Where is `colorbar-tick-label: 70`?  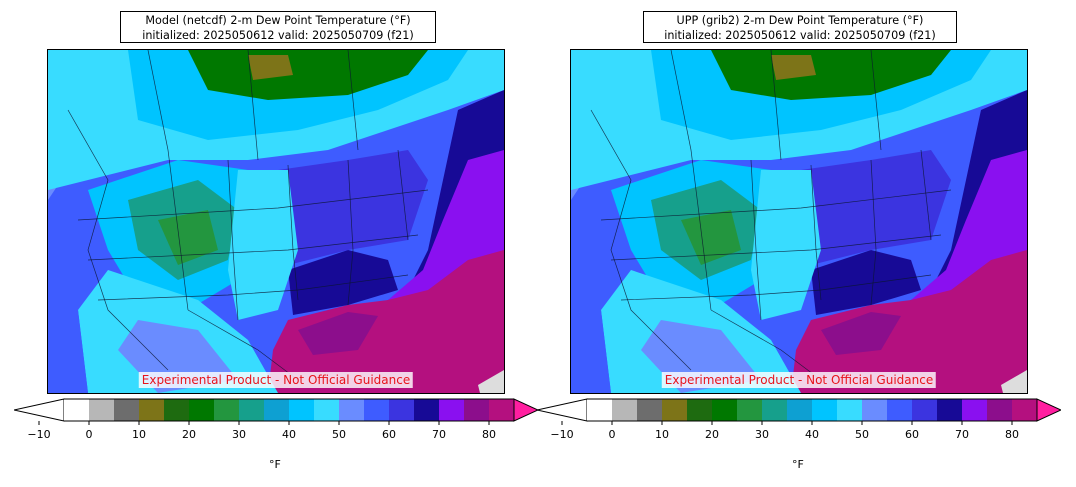 colorbar-tick-label: 70 is located at coordinates (439, 434).